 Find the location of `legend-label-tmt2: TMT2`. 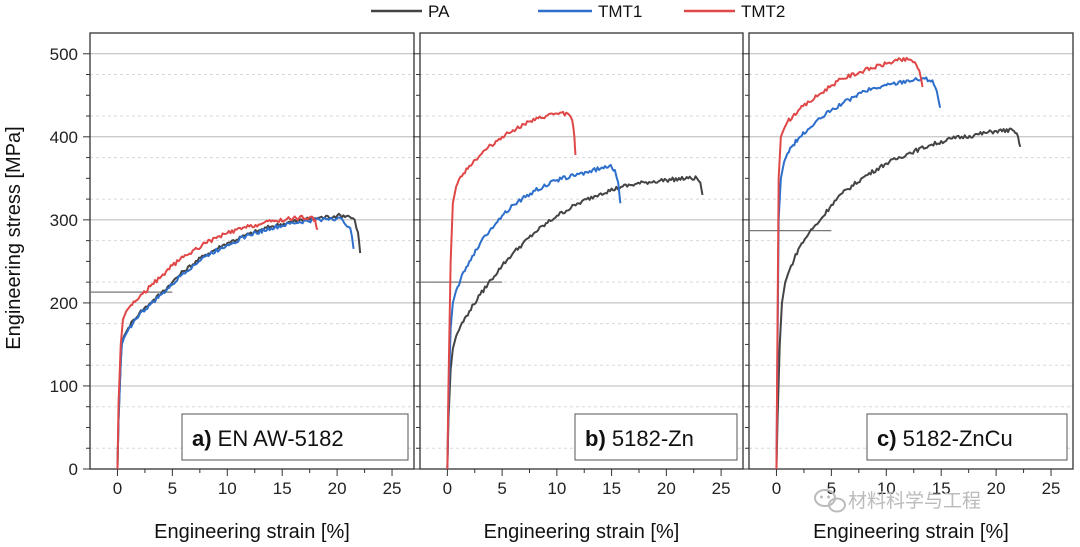

legend-label-tmt2: TMT2 is located at coordinates (763, 11).